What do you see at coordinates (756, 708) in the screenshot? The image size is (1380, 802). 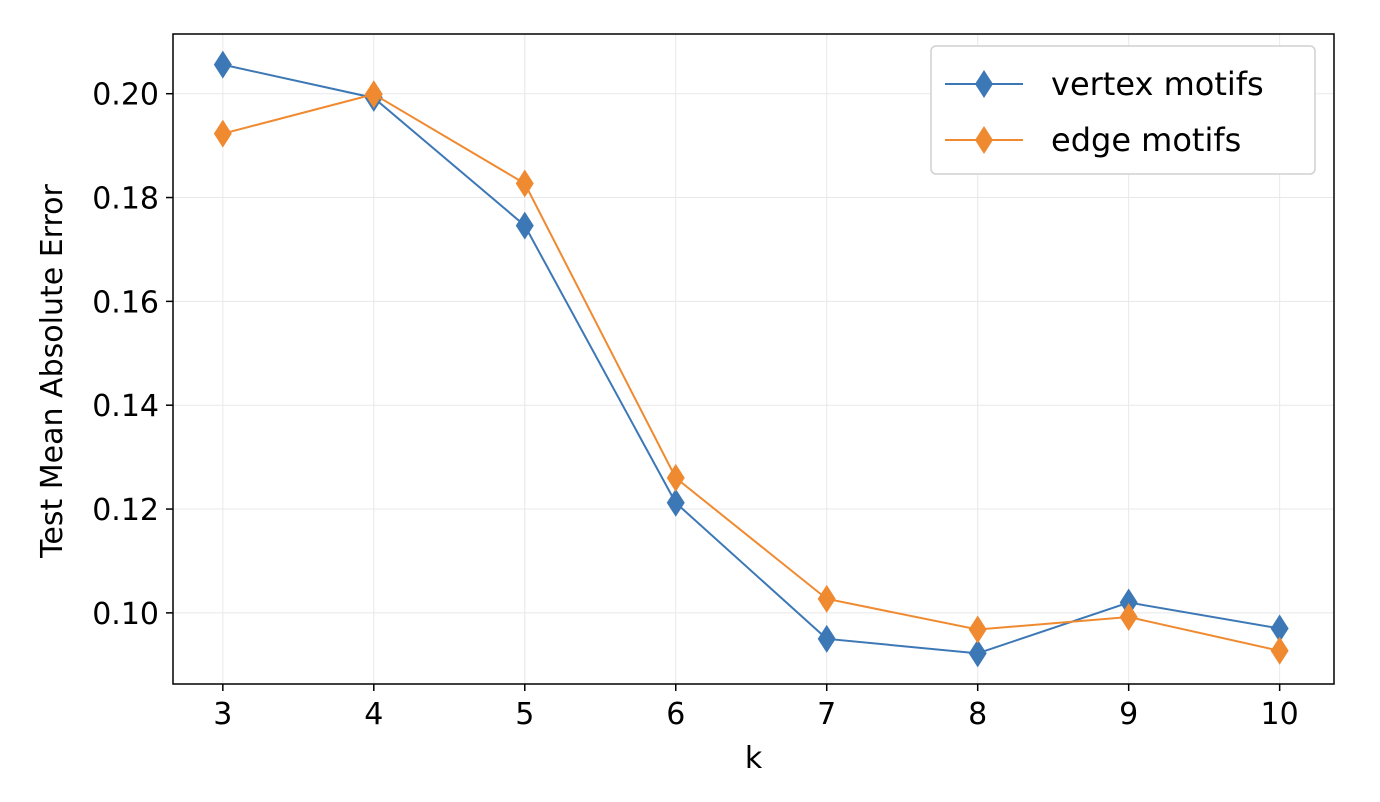 I see `x-axis: 3 4 5 6 7 8 9 10` at bounding box center [756, 708].